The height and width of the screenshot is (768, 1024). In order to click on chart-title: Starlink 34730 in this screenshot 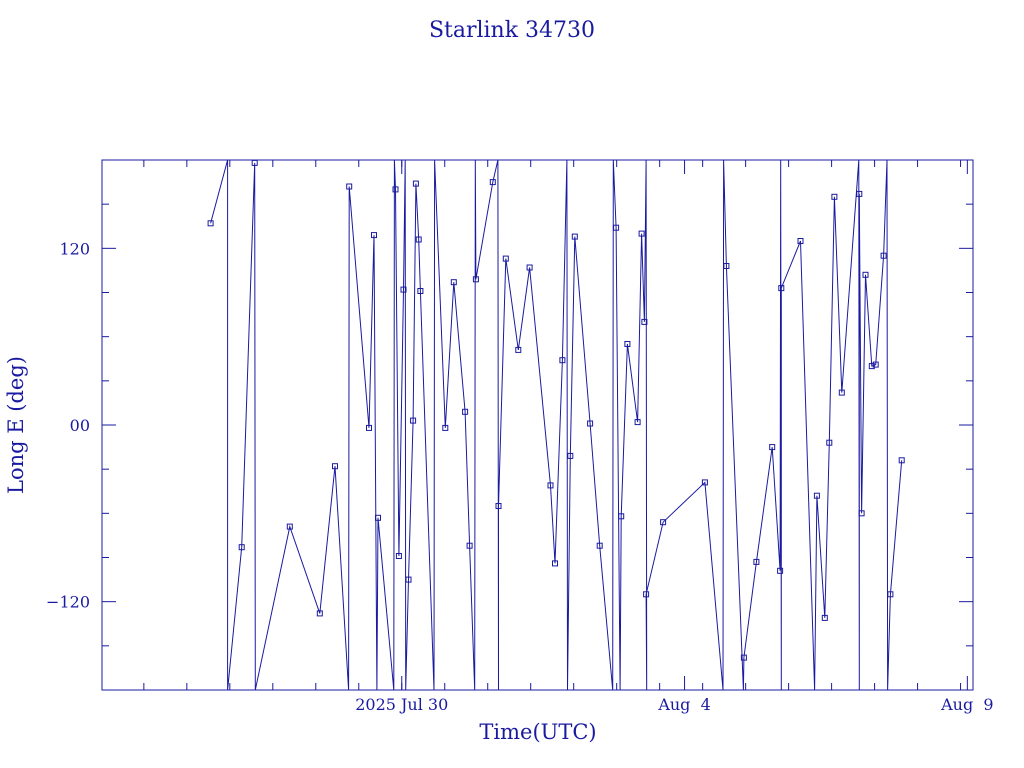, I will do `click(512, 30)`.